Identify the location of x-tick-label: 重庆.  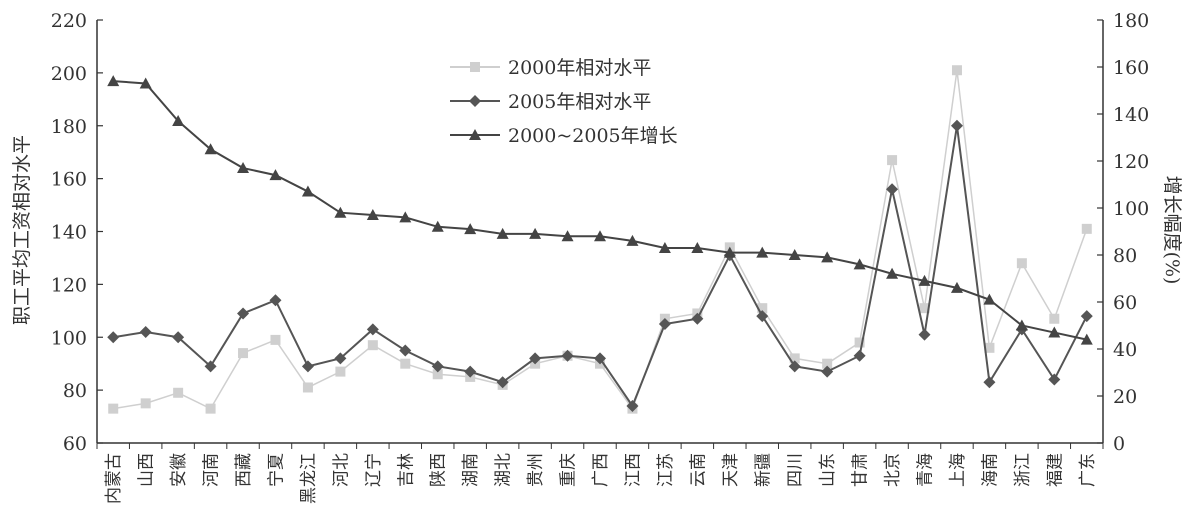
(569, 470).